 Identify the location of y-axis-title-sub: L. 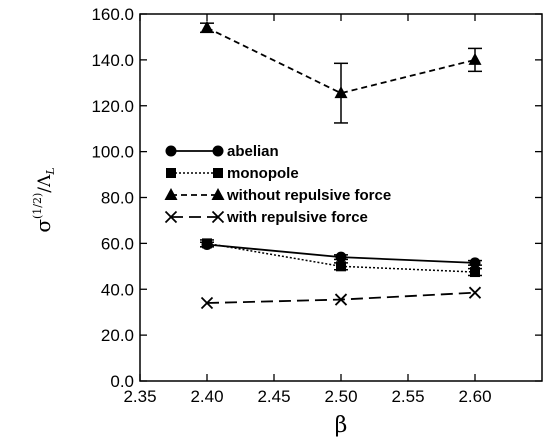
(50, 171).